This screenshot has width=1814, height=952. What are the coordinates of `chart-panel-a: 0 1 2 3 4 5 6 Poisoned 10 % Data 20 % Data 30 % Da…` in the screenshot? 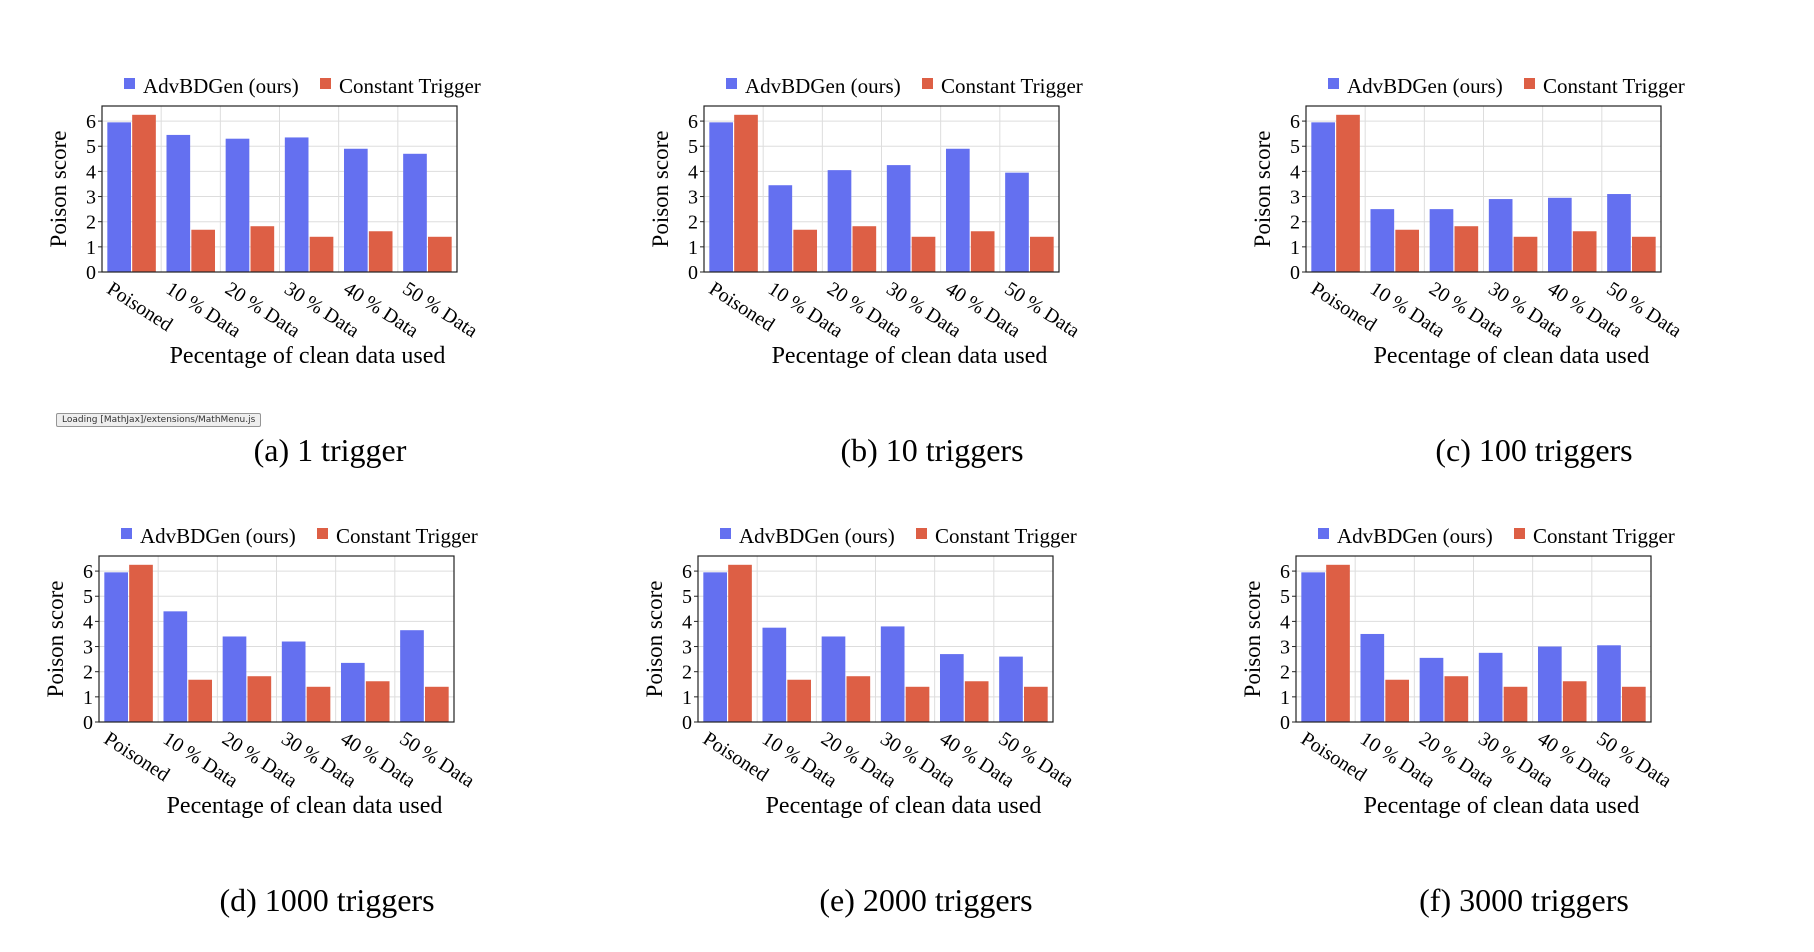 It's located at (330, 274).